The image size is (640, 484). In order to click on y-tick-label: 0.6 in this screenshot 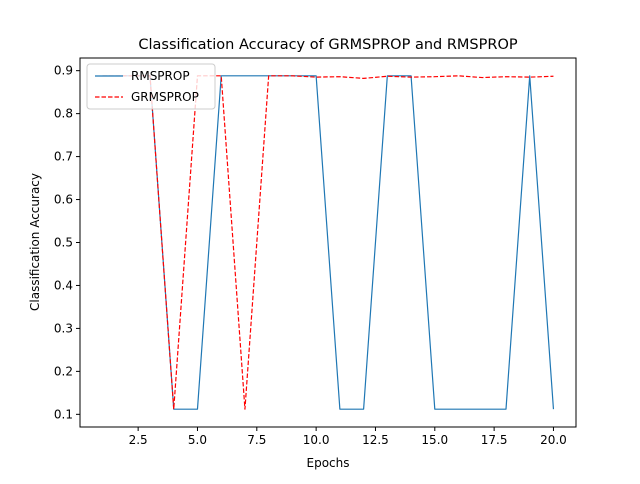, I will do `click(63, 200)`.